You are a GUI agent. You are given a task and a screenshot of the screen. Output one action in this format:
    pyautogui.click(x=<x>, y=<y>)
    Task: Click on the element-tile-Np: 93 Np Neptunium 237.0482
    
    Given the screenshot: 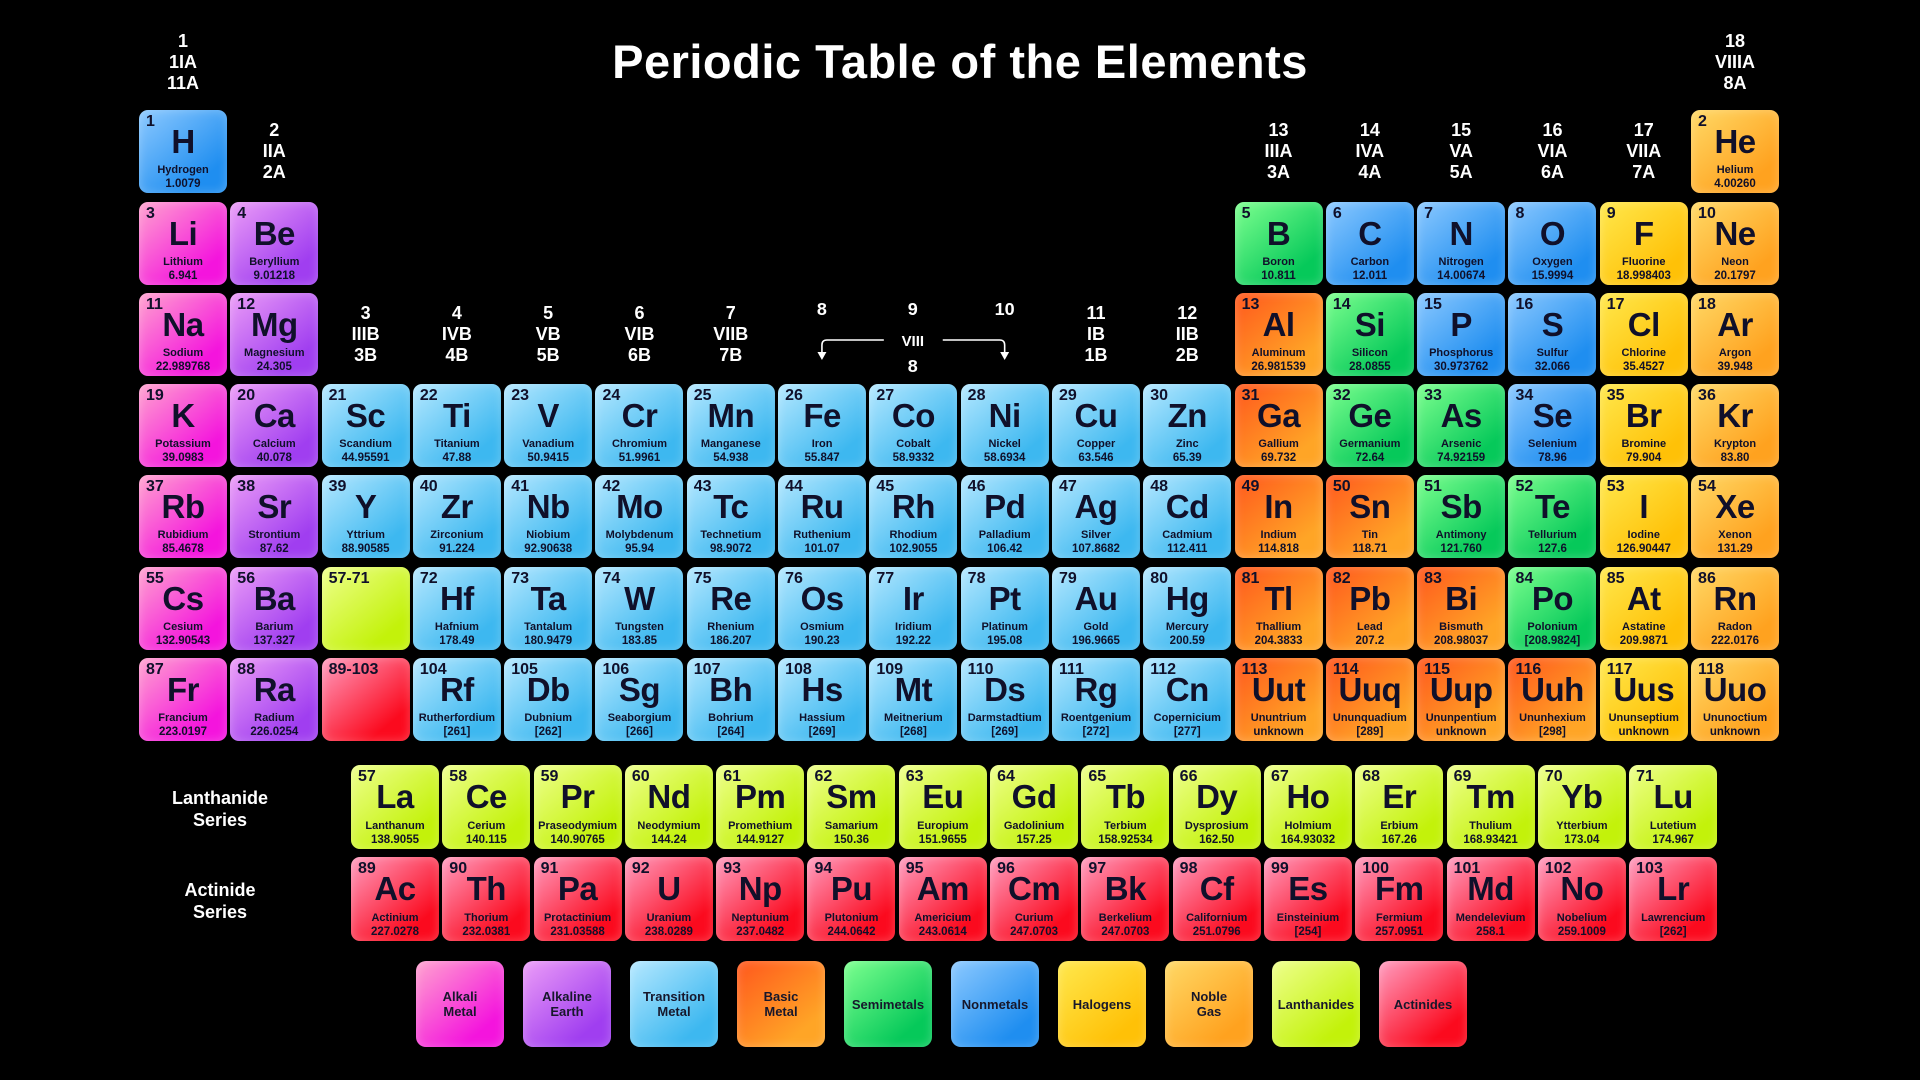 What is the action you would take?
    pyautogui.click(x=760, y=899)
    